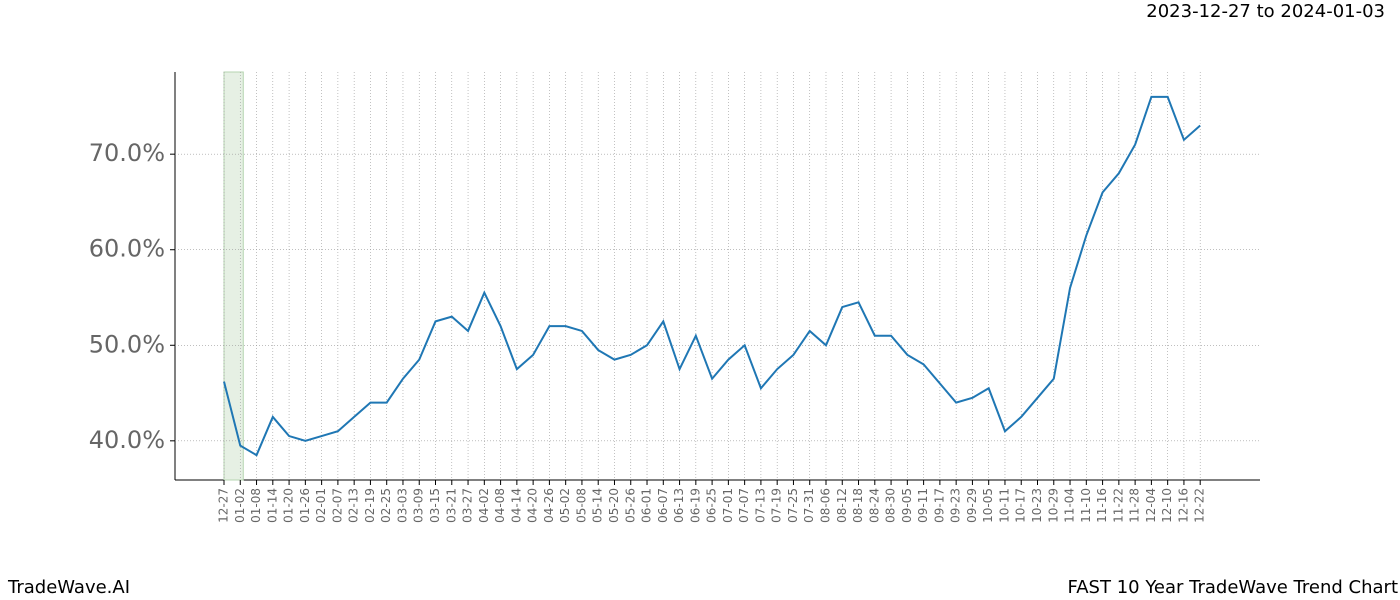  I want to click on x-tick-label: 02-19, so click(370, 505).